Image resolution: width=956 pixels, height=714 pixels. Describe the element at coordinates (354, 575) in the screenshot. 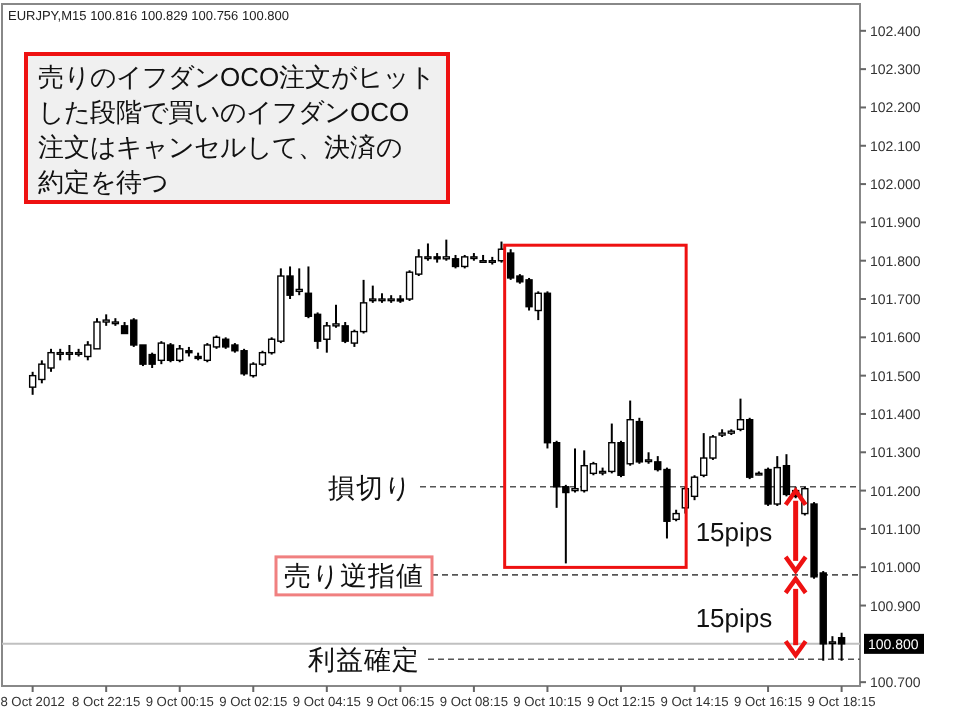

I see `ref-line-label: 売り逆指値` at that location.